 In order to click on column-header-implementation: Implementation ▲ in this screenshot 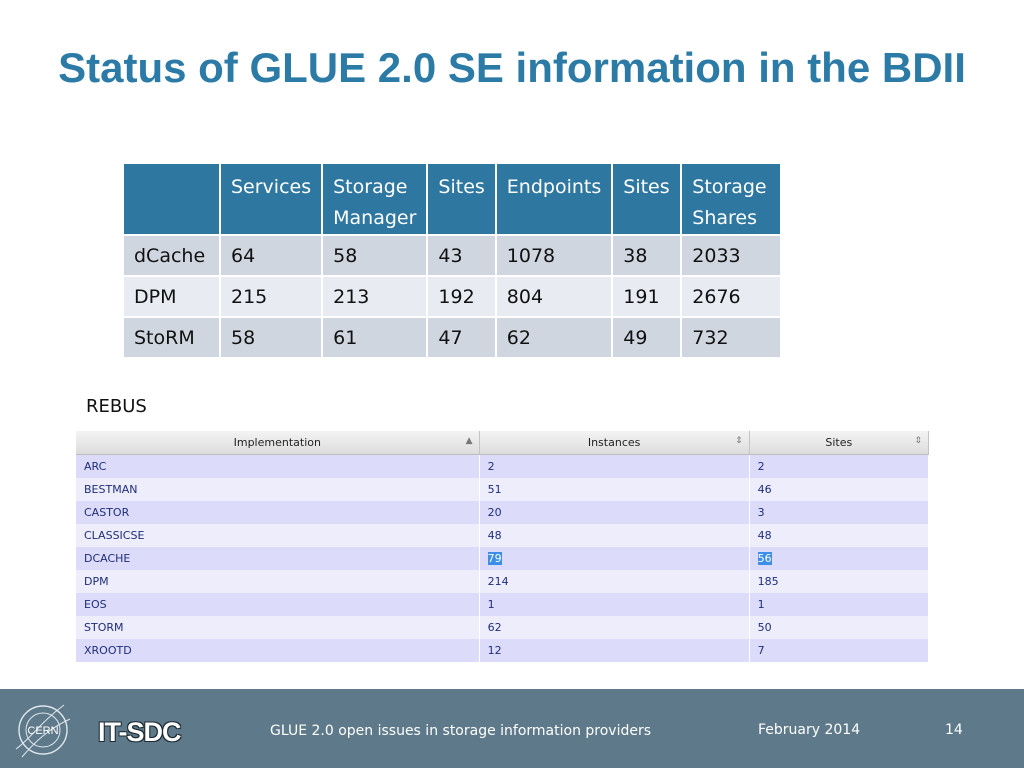, I will do `click(278, 443)`.